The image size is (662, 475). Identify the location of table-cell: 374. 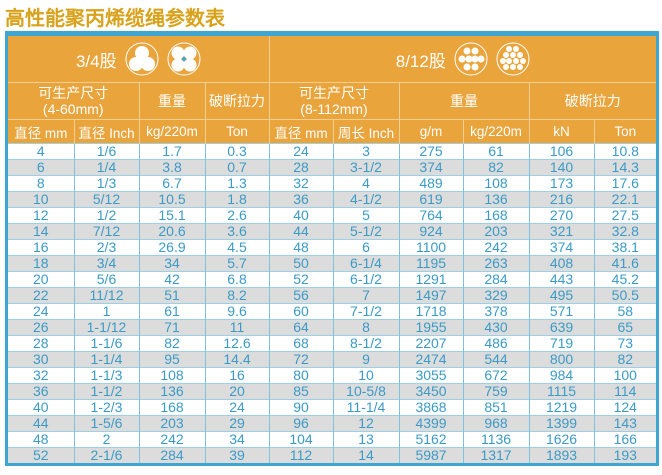
(431, 167).